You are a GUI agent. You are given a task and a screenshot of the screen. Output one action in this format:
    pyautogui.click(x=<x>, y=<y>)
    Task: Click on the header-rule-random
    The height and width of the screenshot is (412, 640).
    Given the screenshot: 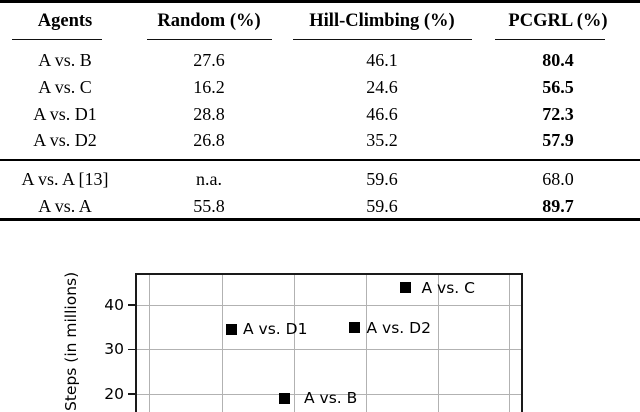 What is the action you would take?
    pyautogui.click(x=209, y=40)
    